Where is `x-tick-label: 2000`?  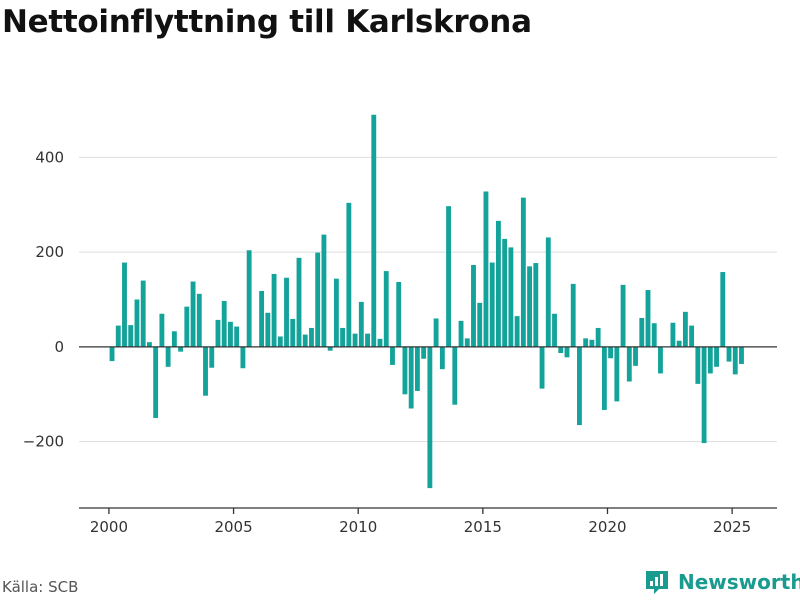 x-tick-label: 2000 is located at coordinates (109, 527).